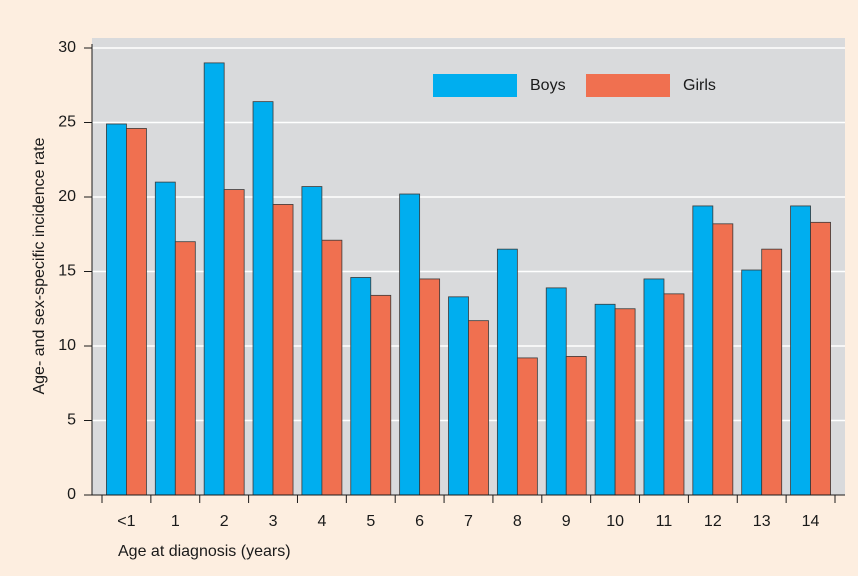 The height and width of the screenshot is (576, 858). I want to click on legend-label: Girls, so click(699, 85).